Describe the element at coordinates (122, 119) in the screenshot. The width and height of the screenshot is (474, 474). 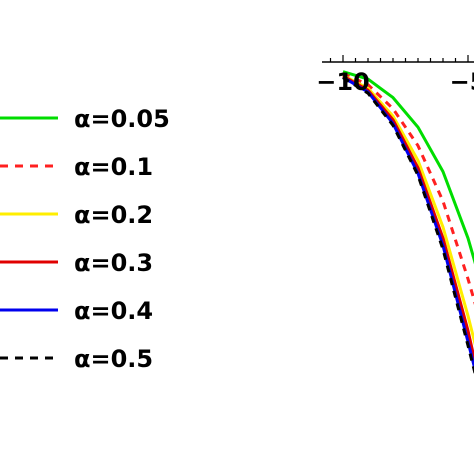
I see `legend-label-0: α=0.05` at that location.